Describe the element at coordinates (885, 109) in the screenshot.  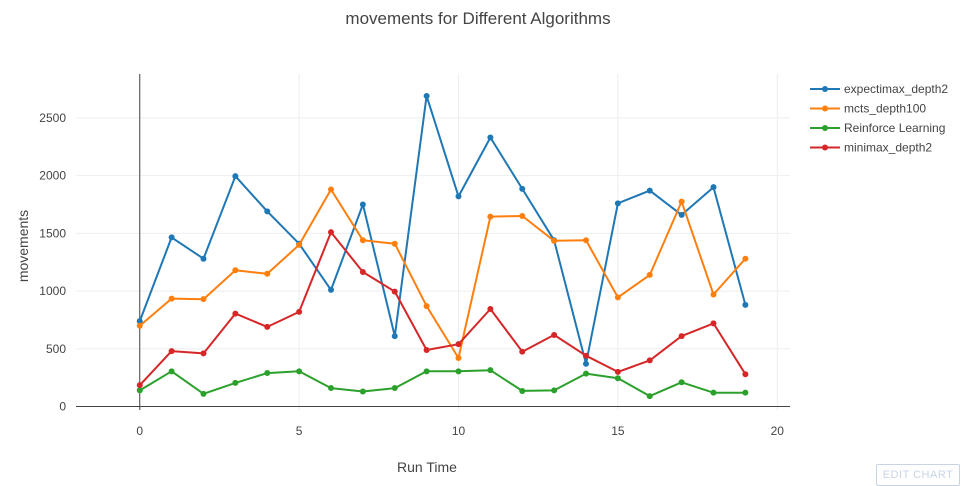
I see `legend-label: mcts_depth100` at that location.